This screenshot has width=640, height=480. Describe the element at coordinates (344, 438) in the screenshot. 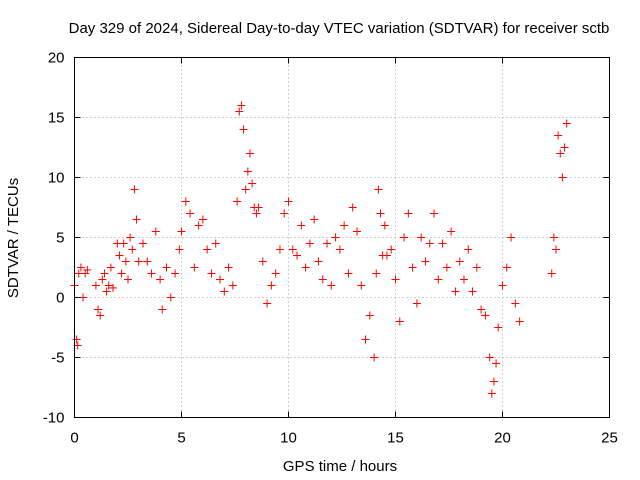

I see `x-tick-labels: 0 5 10 15 20 25` at that location.